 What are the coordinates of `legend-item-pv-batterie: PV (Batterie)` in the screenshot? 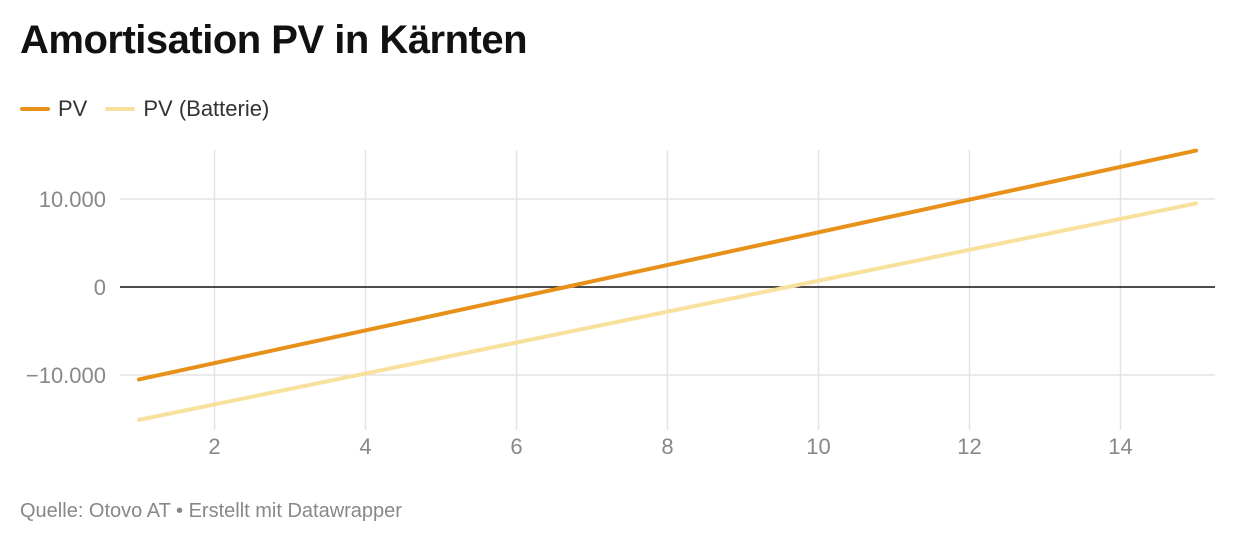 It's located at (187, 109).